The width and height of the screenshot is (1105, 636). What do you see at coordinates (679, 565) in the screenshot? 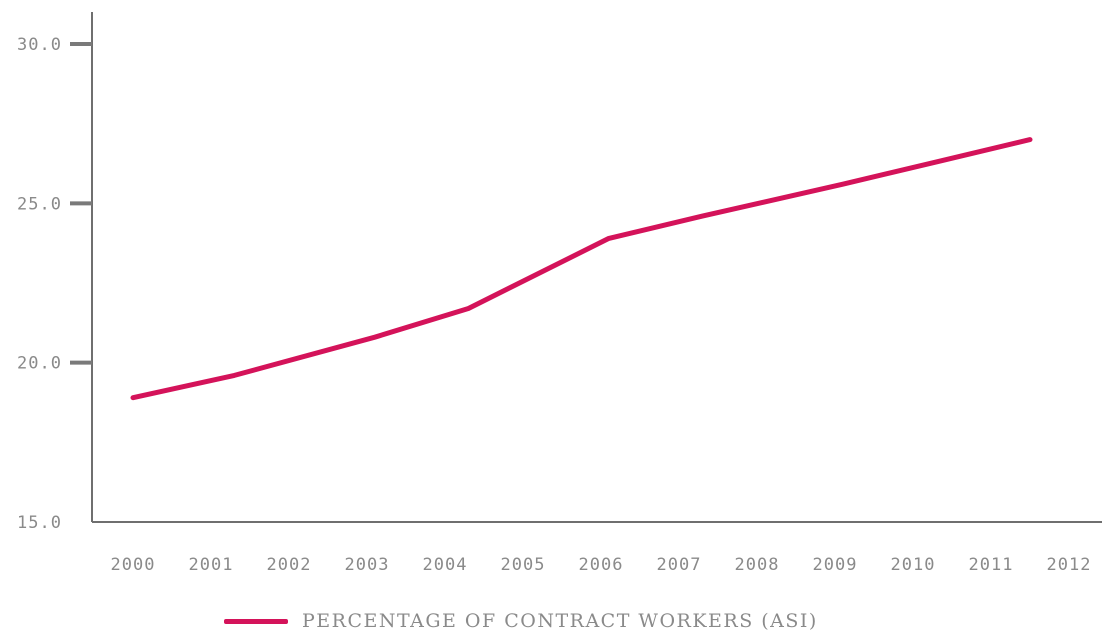
I see `x-tick-label: 2007` at bounding box center [679, 565].